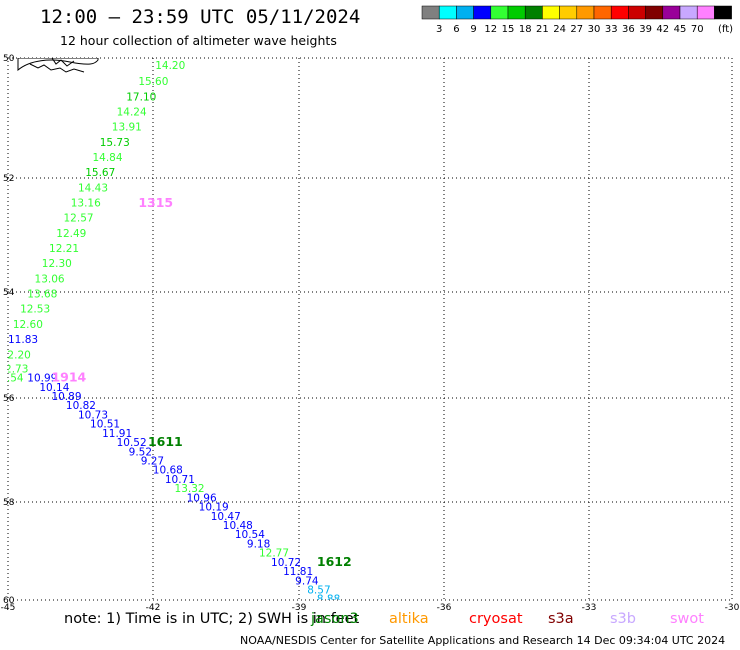 The height and width of the screenshot is (650, 740). Describe the element at coordinates (170, 66) in the screenshot. I see `wave-height-label: 14.20` at that location.